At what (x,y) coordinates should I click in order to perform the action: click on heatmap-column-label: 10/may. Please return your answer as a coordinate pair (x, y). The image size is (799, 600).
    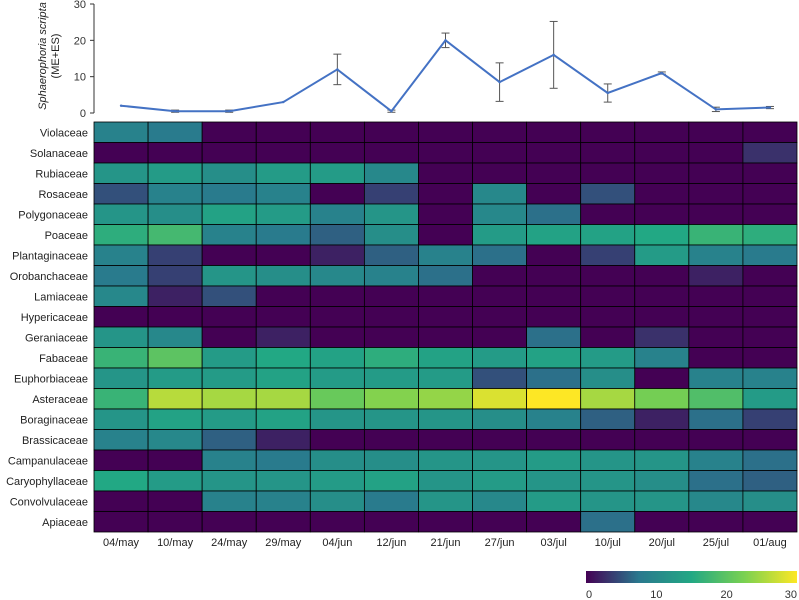
    Looking at the image, I should click on (175, 543).